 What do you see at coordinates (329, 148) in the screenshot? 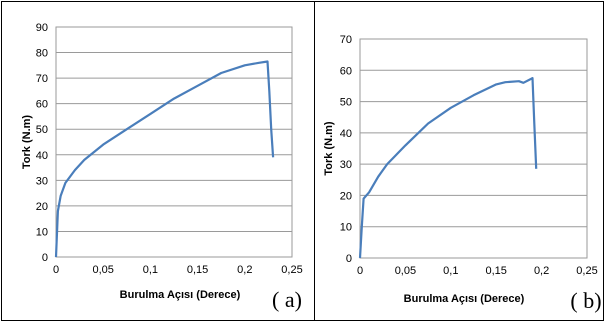
I see `chart-b-y-axis-label: Tork (N.m)` at bounding box center [329, 148].